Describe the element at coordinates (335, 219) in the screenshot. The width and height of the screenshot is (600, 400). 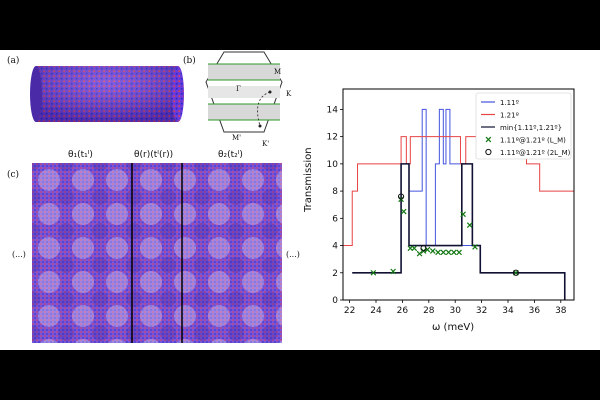
I see `y-tick-label: 6` at that location.